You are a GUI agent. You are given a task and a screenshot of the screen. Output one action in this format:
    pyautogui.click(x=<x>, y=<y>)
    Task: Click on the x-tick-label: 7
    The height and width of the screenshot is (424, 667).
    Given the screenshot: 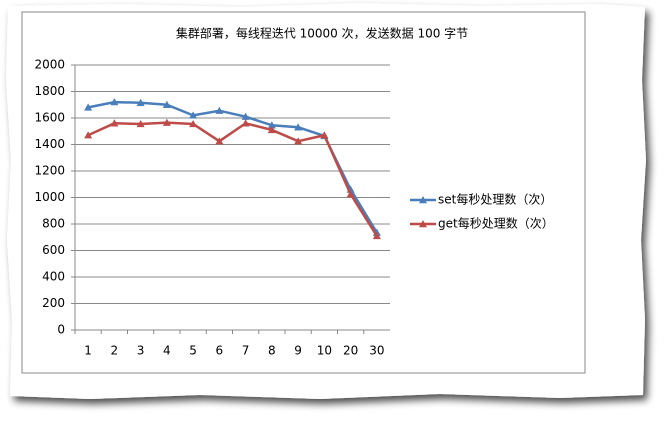 What is the action you would take?
    pyautogui.click(x=246, y=351)
    